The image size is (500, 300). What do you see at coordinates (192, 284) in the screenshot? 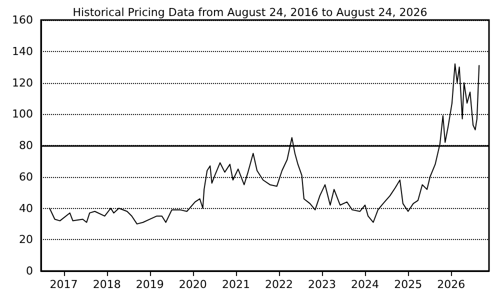
I see `x-tick-label: 2020` at bounding box center [192, 284].